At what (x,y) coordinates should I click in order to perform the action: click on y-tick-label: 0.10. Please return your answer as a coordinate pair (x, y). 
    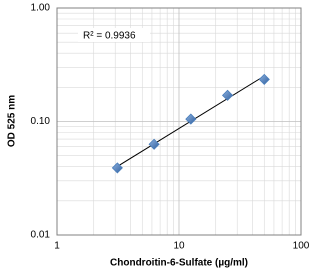
    Looking at the image, I should click on (41, 121).